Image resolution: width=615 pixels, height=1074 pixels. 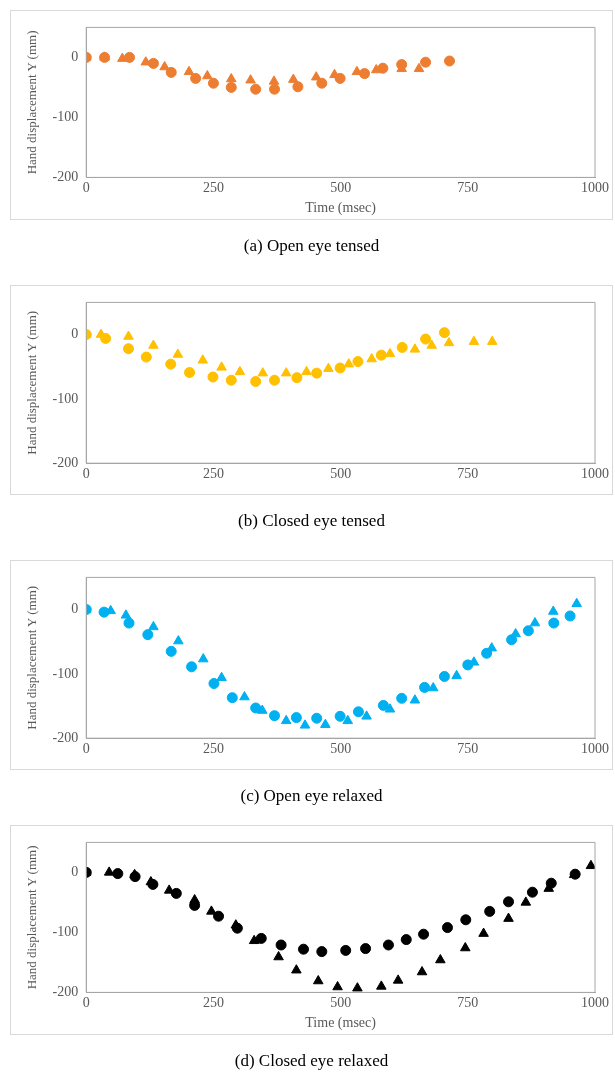 What do you see at coordinates (311, 1061) in the screenshot?
I see `text: (d) Closed eye relaxed` at bounding box center [311, 1061].